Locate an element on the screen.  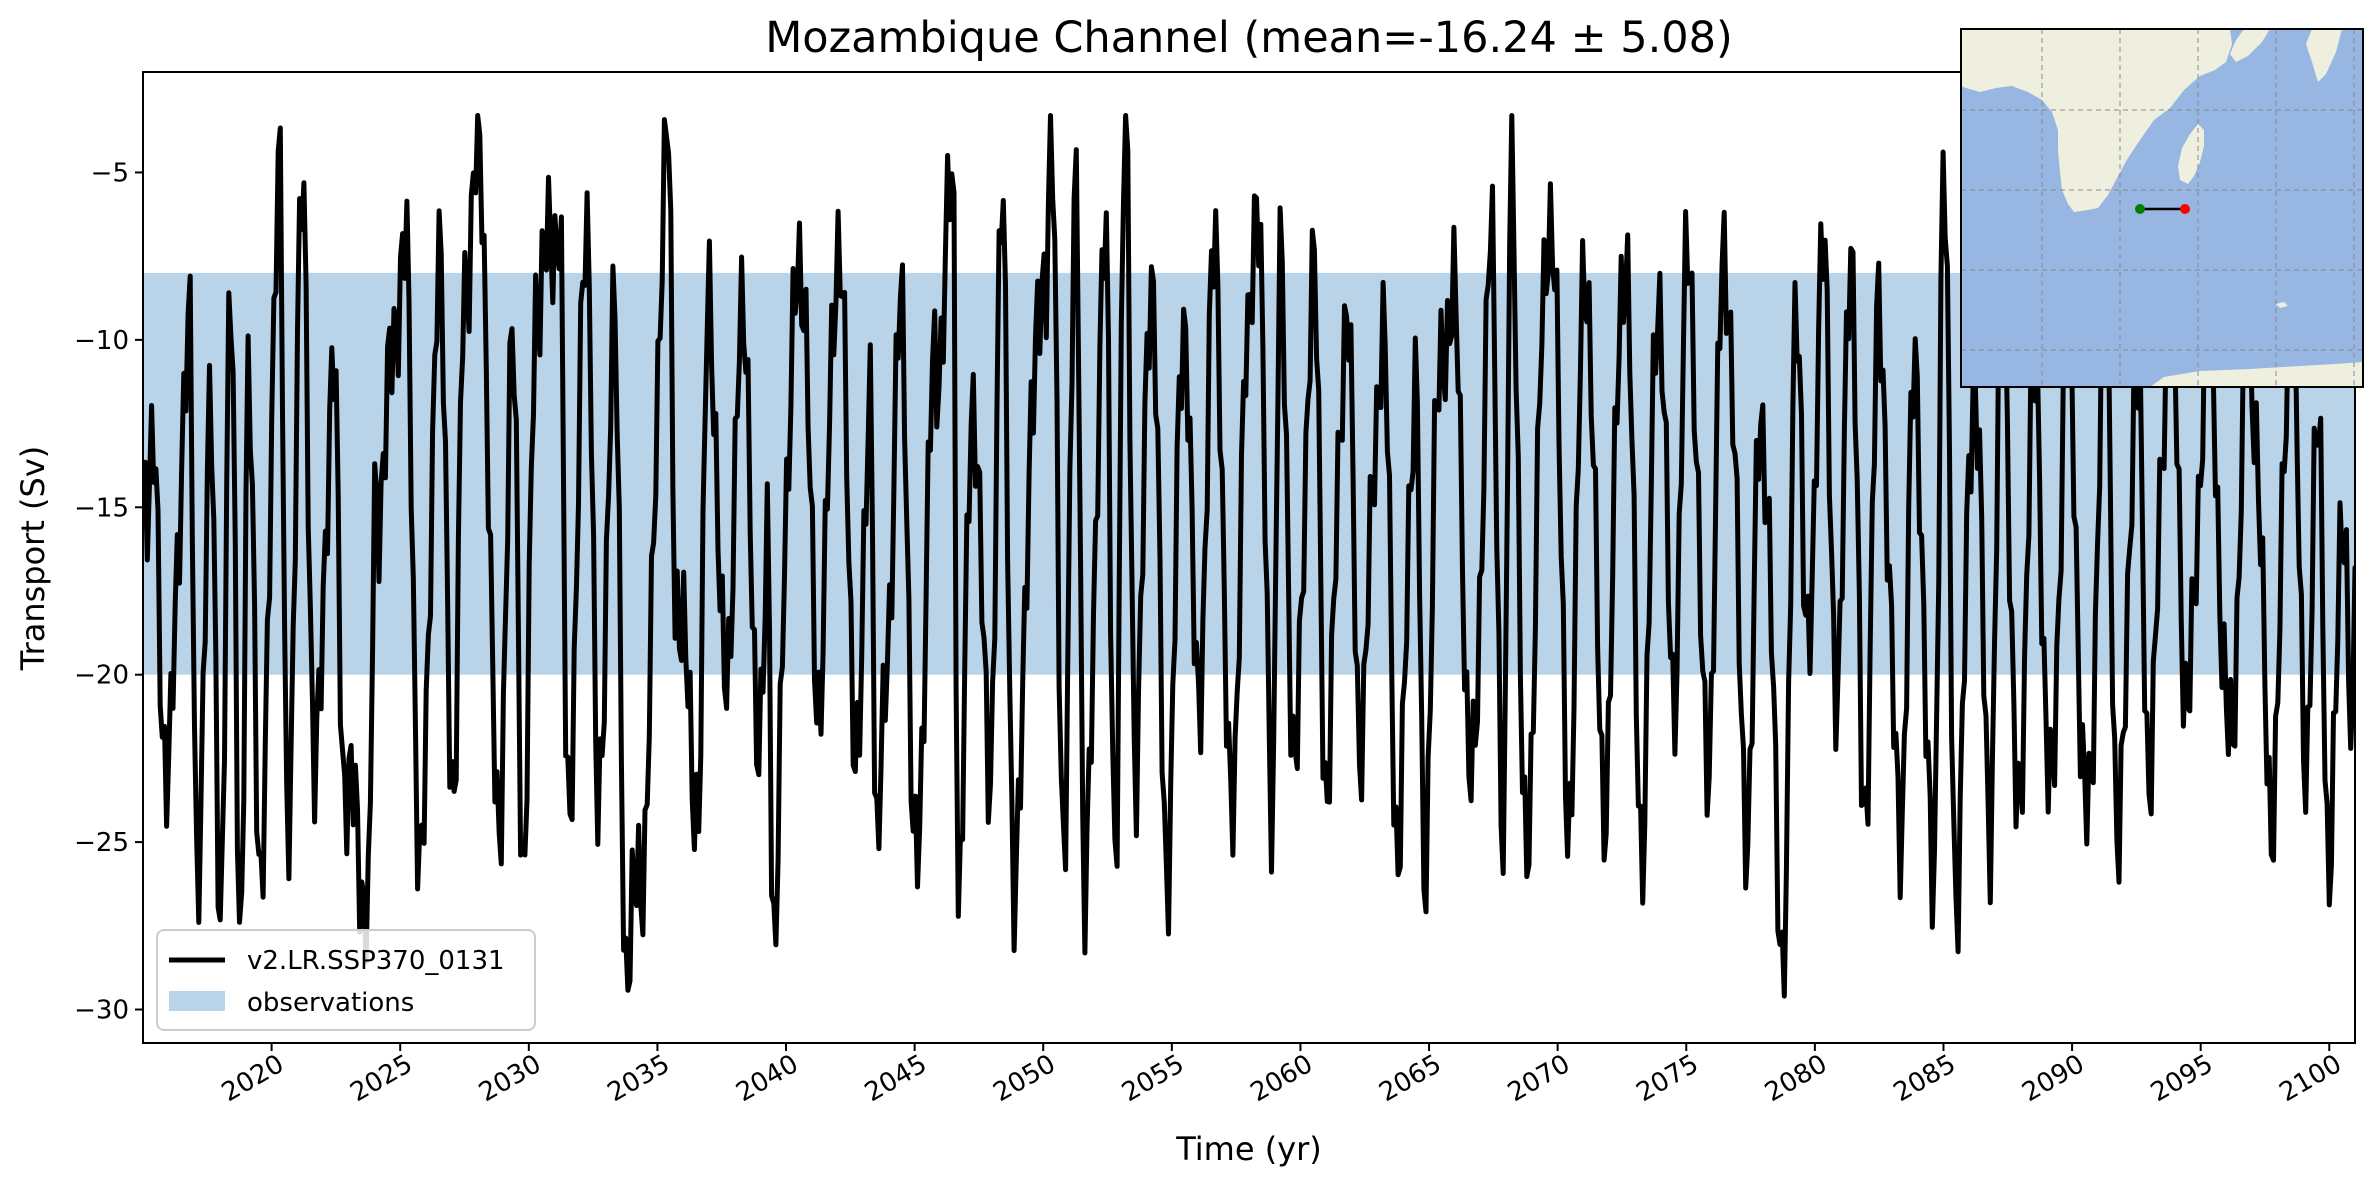
x-tick-label-2040: 2040 is located at coordinates (767, 1078).